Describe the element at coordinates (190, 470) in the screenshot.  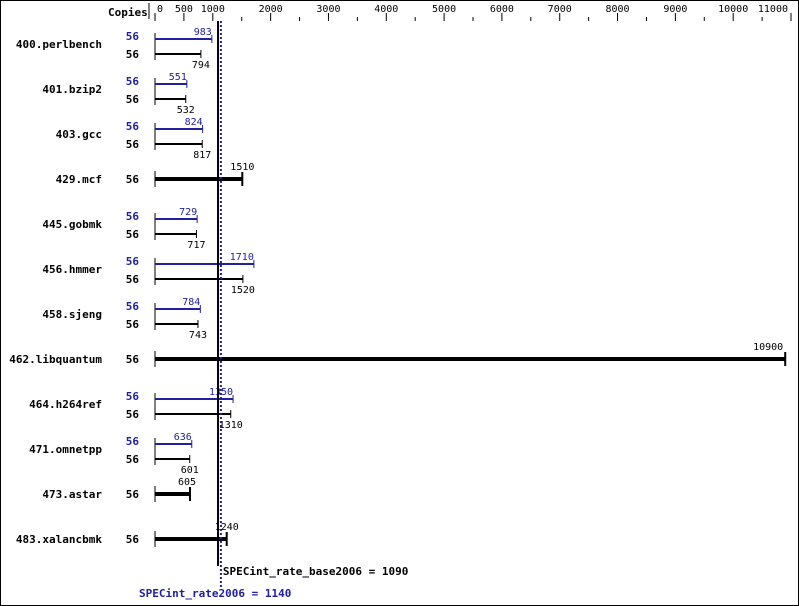
I see `base-value-label: 601` at that location.